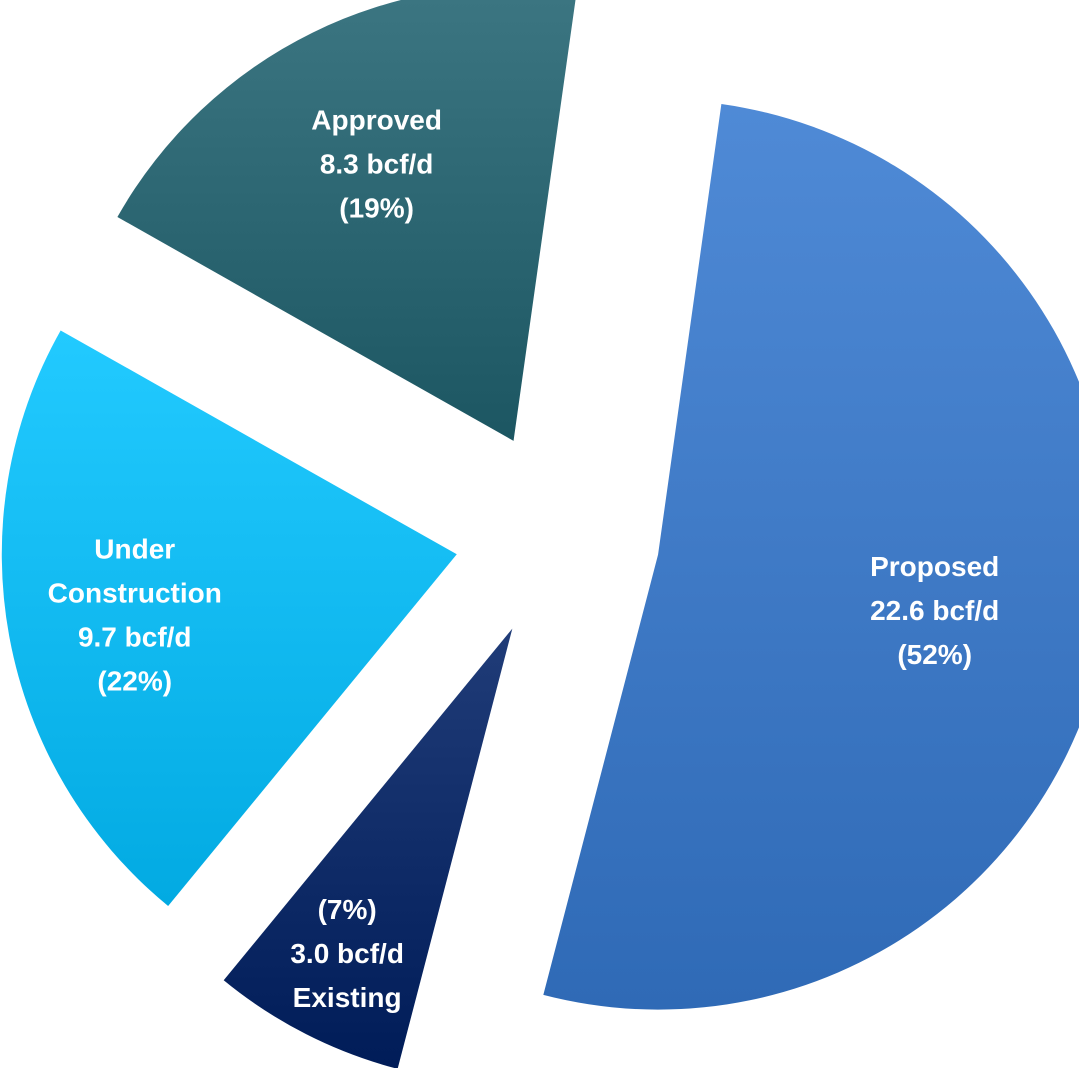 The image size is (1079, 1068). Describe the element at coordinates (135, 592) in the screenshot. I see `slice-label-line: Construction` at that location.